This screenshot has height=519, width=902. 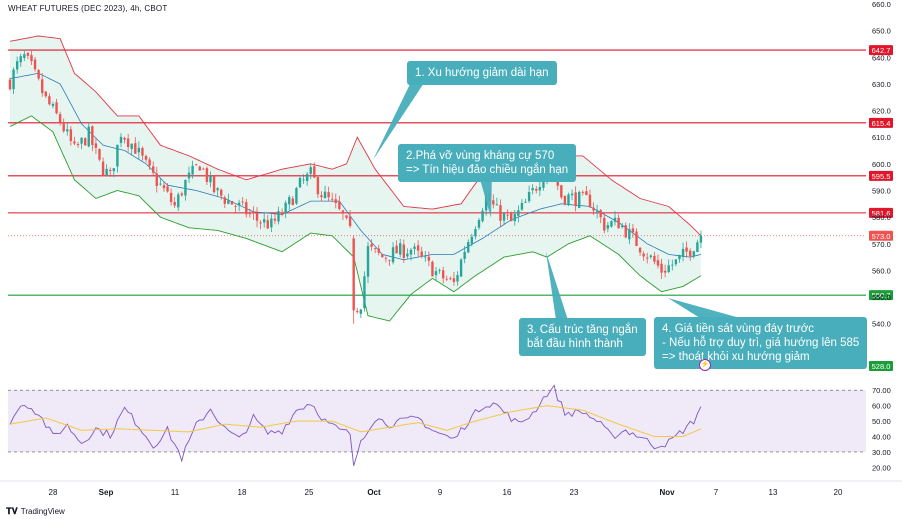 I want to click on lightning-icon: ⚡, so click(x=705, y=365).